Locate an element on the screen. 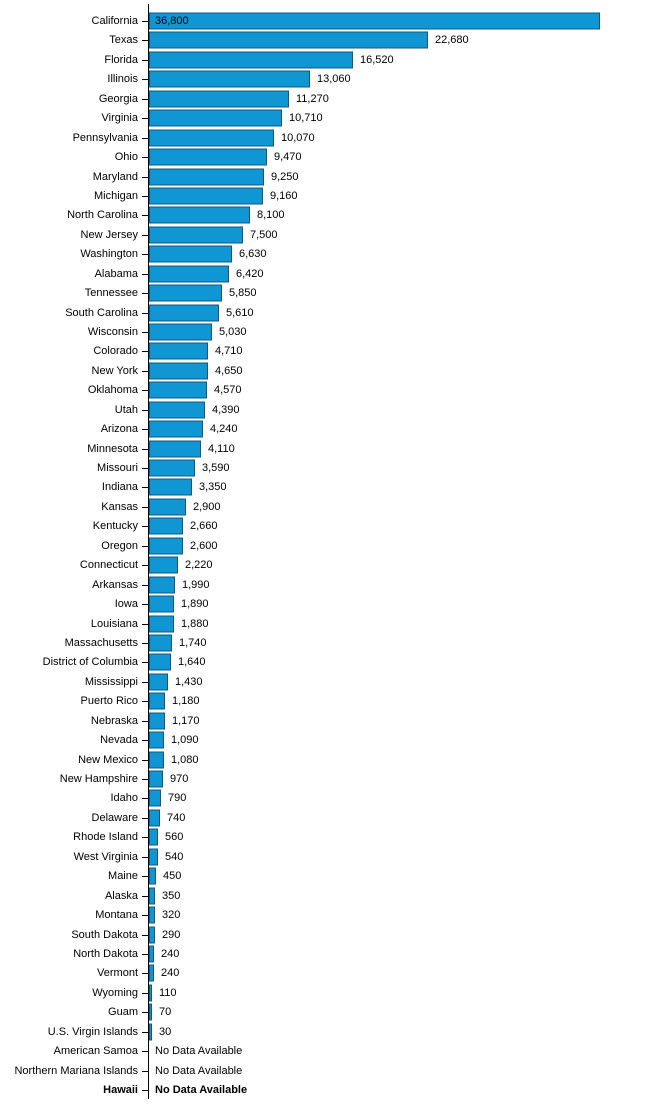 Image resolution: width=650 pixels, height=1120 pixels. category-label: Kentucky is located at coordinates (115, 526).